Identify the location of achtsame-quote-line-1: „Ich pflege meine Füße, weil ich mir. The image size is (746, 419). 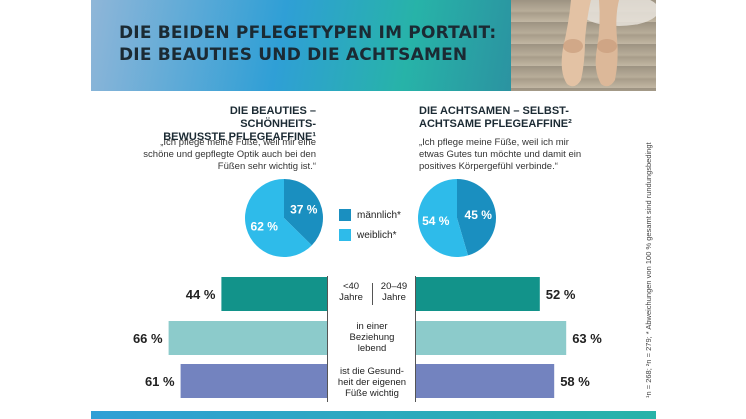
(494, 142).